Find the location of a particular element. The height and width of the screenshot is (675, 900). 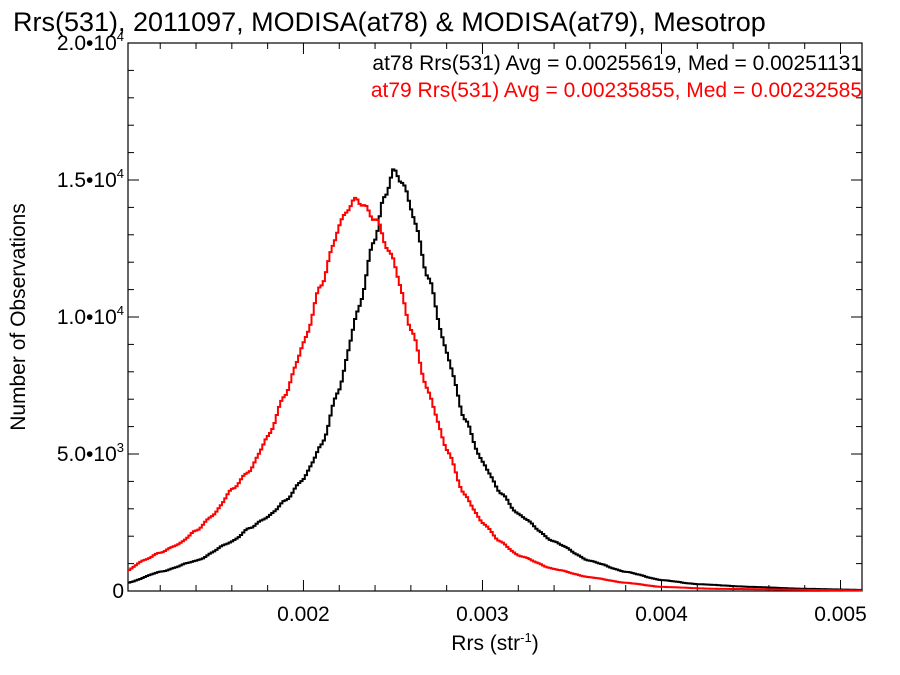

y-tick-label: 0 is located at coordinates (118, 591).